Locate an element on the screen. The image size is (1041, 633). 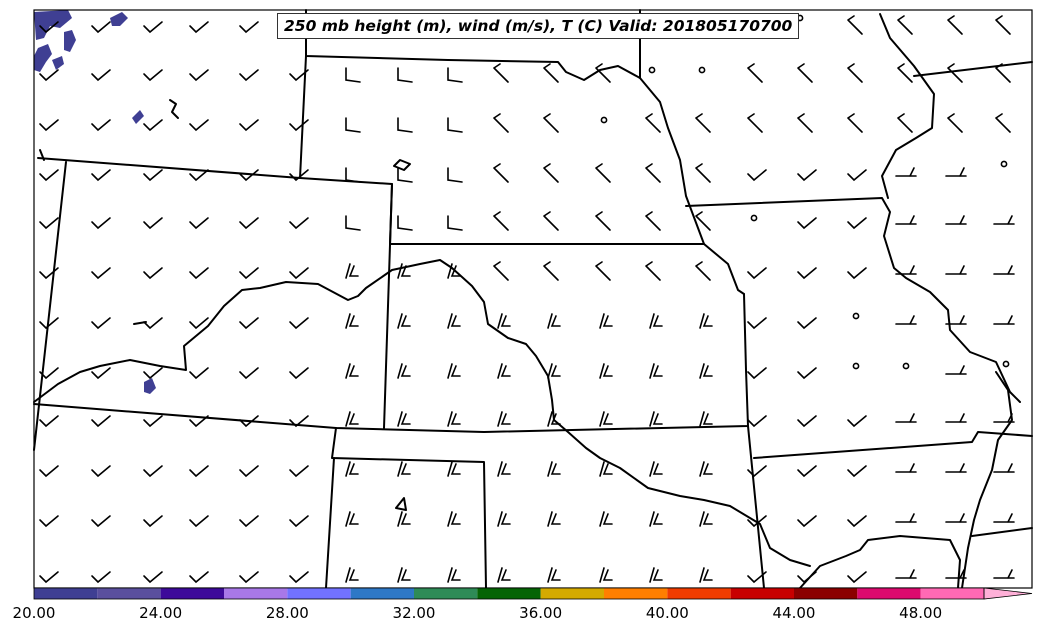
colorbar-extend-arrow is located at coordinates (1008, 593).